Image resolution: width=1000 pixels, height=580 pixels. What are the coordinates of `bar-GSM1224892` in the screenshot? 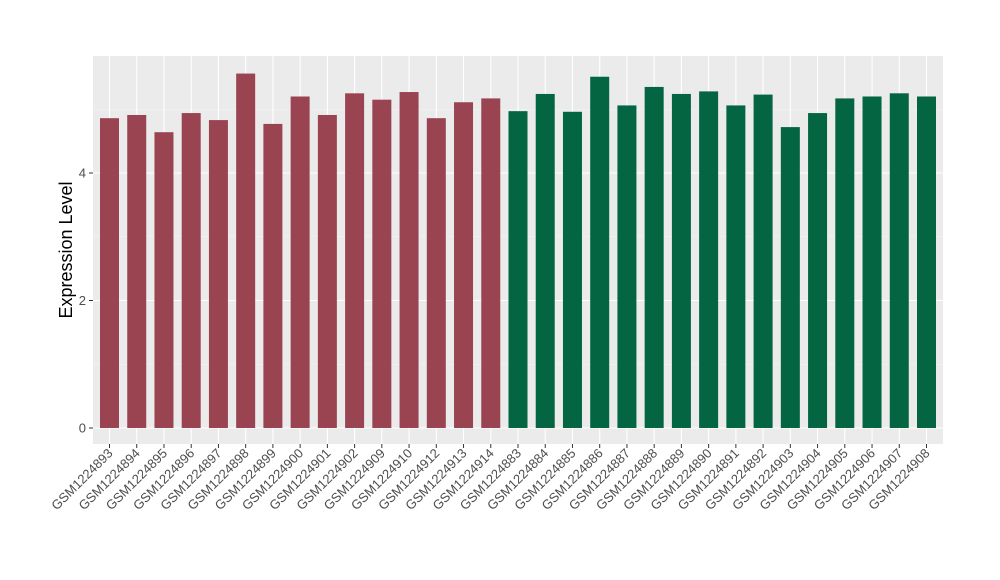 It's located at (763, 261).